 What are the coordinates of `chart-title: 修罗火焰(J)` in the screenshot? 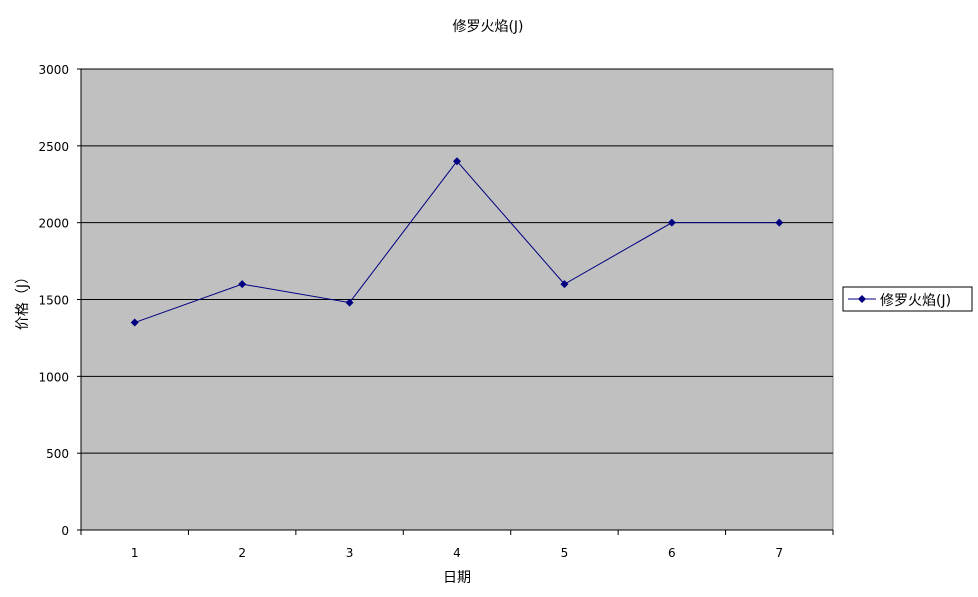 It's located at (487, 27).